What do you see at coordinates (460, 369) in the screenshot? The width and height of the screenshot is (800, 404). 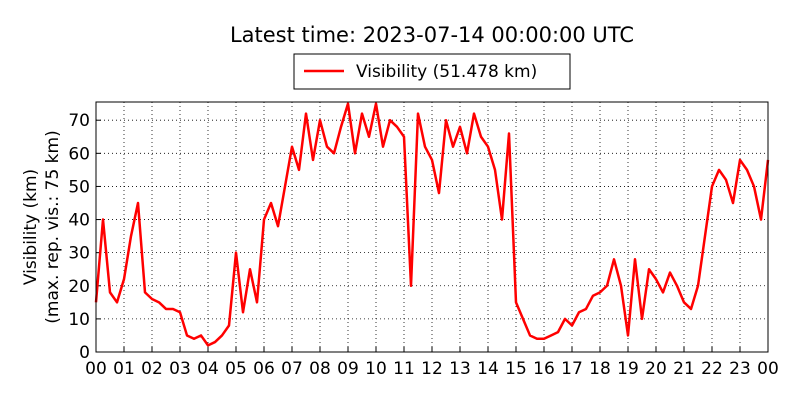 I see `x-tick-label: 13` at bounding box center [460, 369].